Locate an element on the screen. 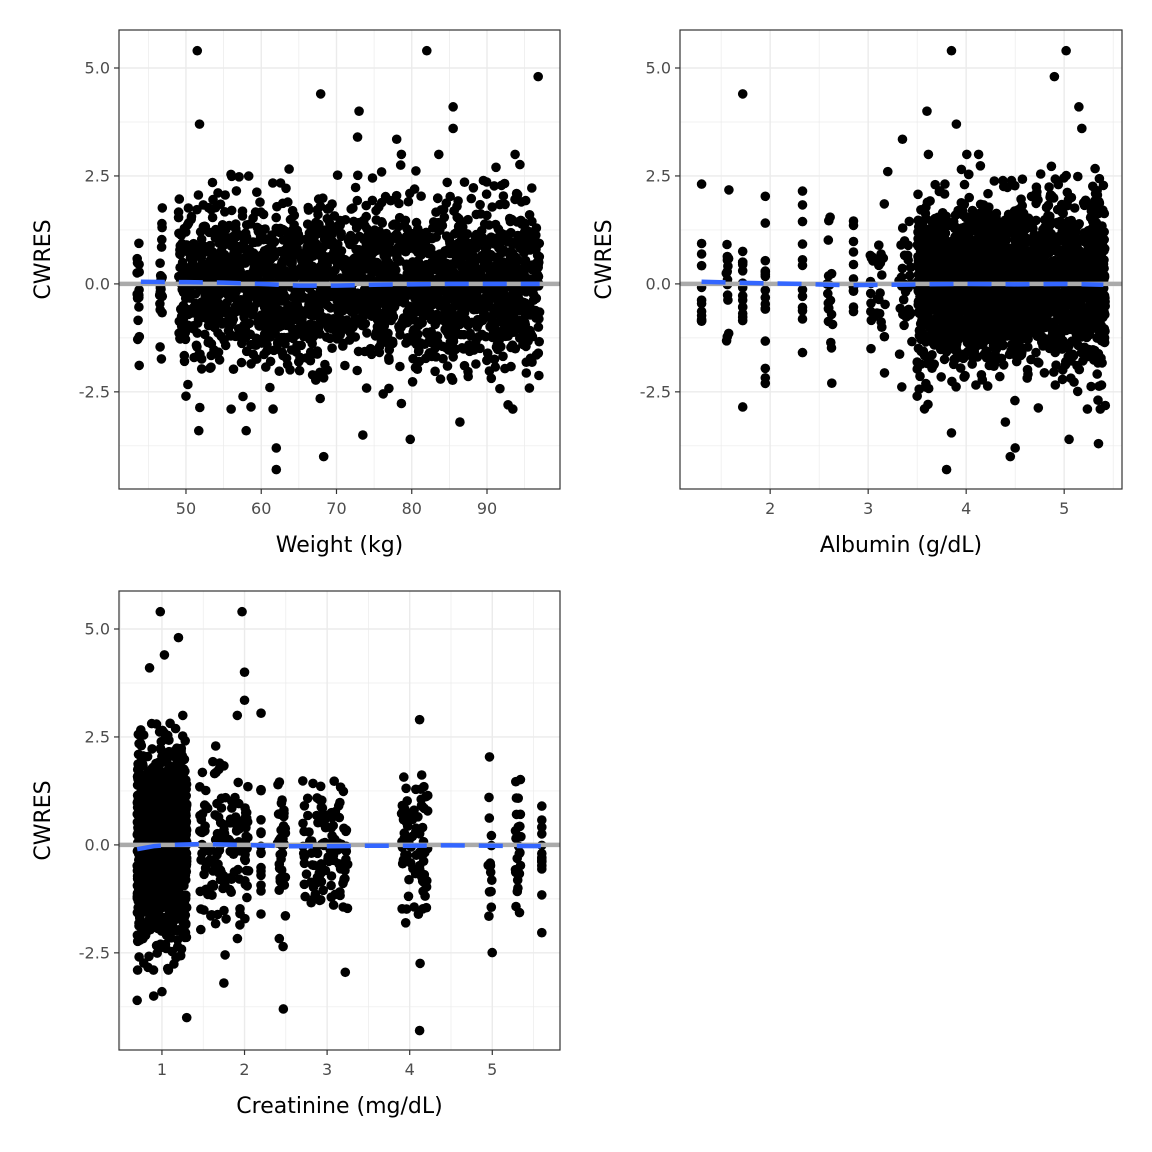 This screenshot has height=1152, width=1152. y-tick-label: 5.0 is located at coordinates (97, 67).